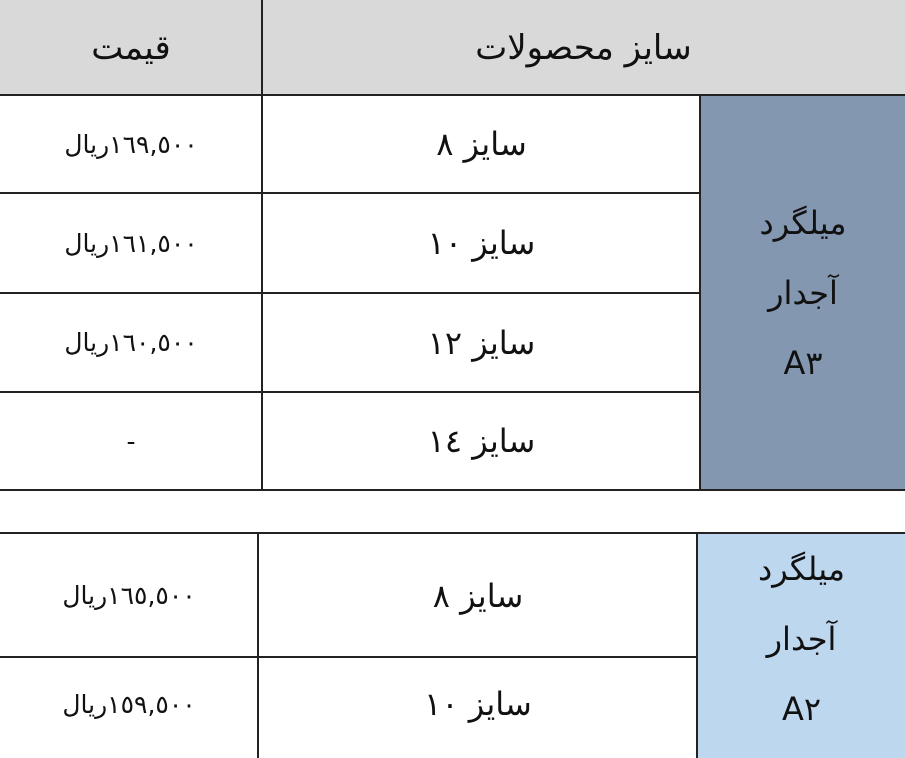 This screenshot has width=905, height=758. I want to click on header-price: قیمت, so click(131, 47).